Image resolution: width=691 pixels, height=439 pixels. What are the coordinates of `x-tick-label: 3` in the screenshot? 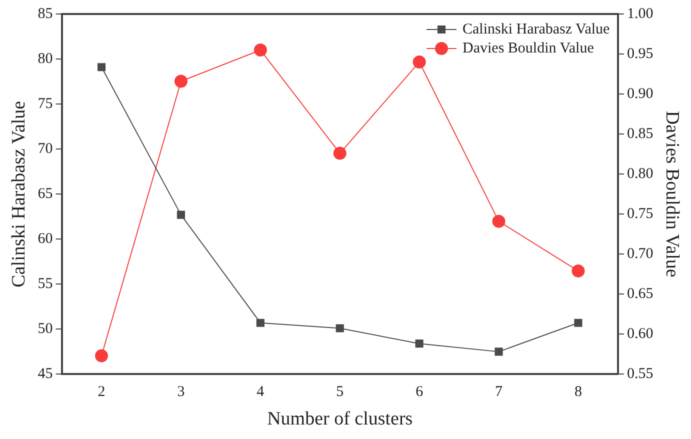 It's located at (181, 392).